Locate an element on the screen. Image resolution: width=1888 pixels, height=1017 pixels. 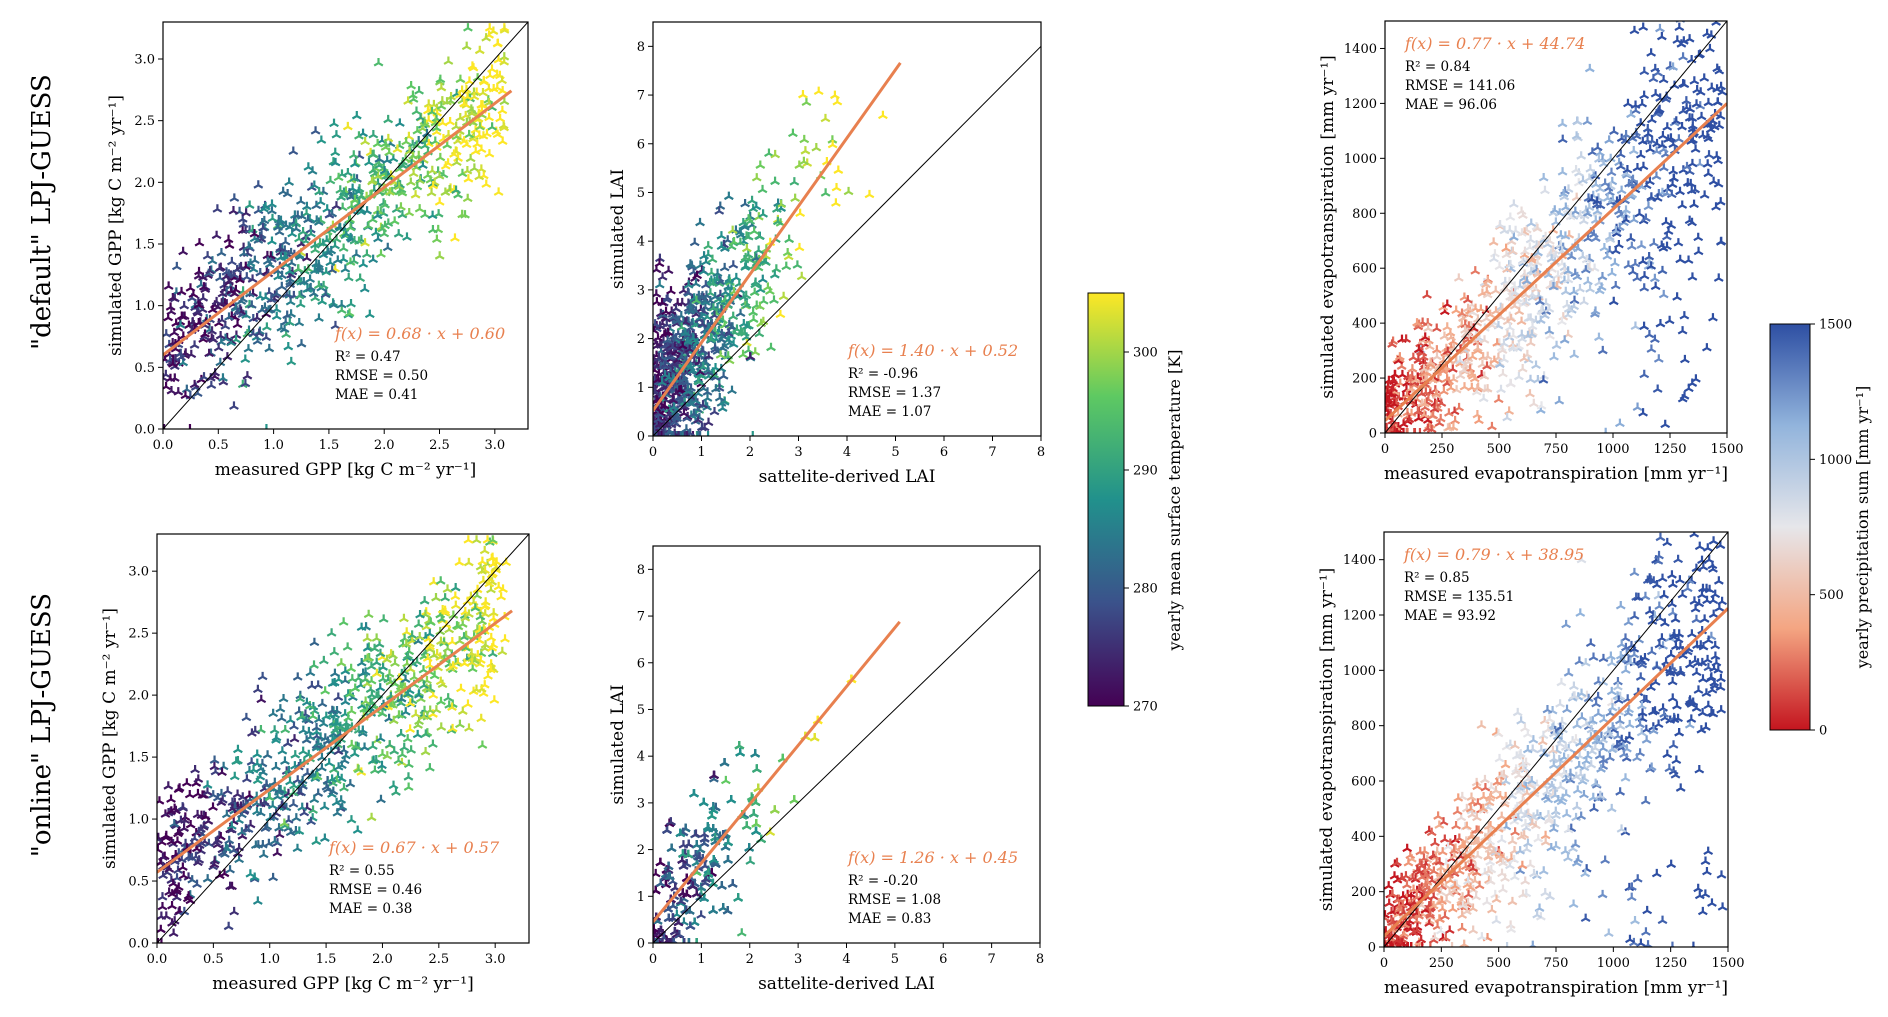
fit-statistic: R² = 0.55 is located at coordinates (362, 871).